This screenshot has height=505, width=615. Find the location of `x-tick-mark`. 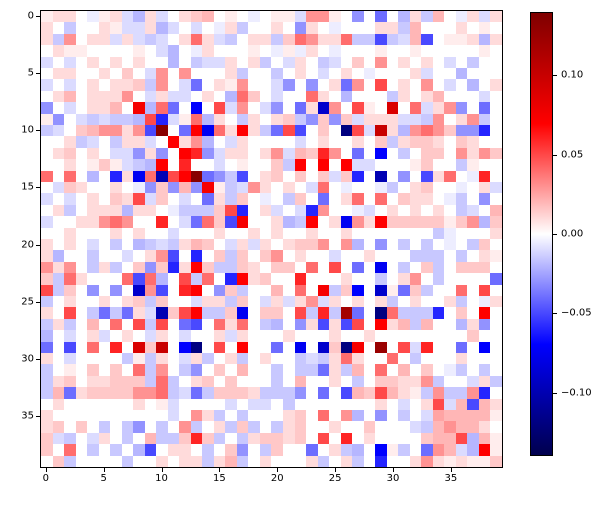

x-tick-mark is located at coordinates (336, 470).